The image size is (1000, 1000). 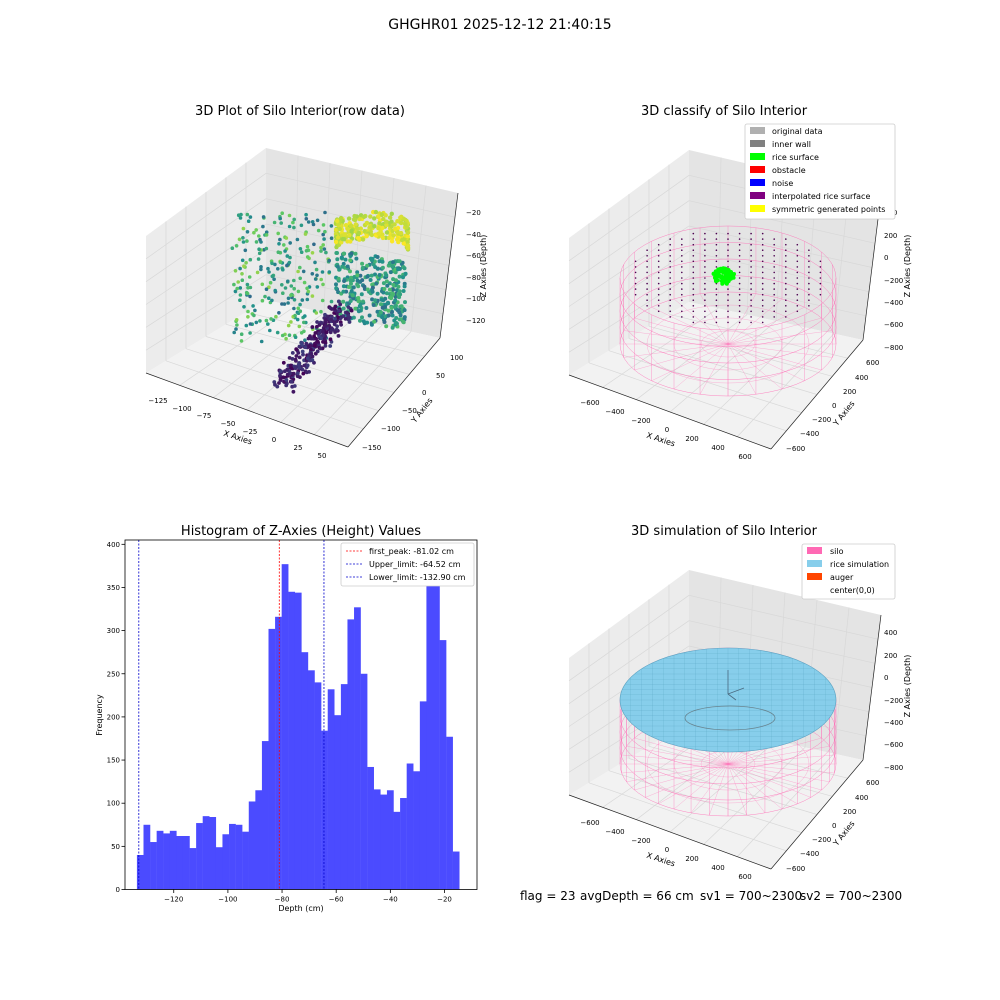 What do you see at coordinates (821, 420) in the screenshot?
I see `classify-y-tick: −200` at bounding box center [821, 420].